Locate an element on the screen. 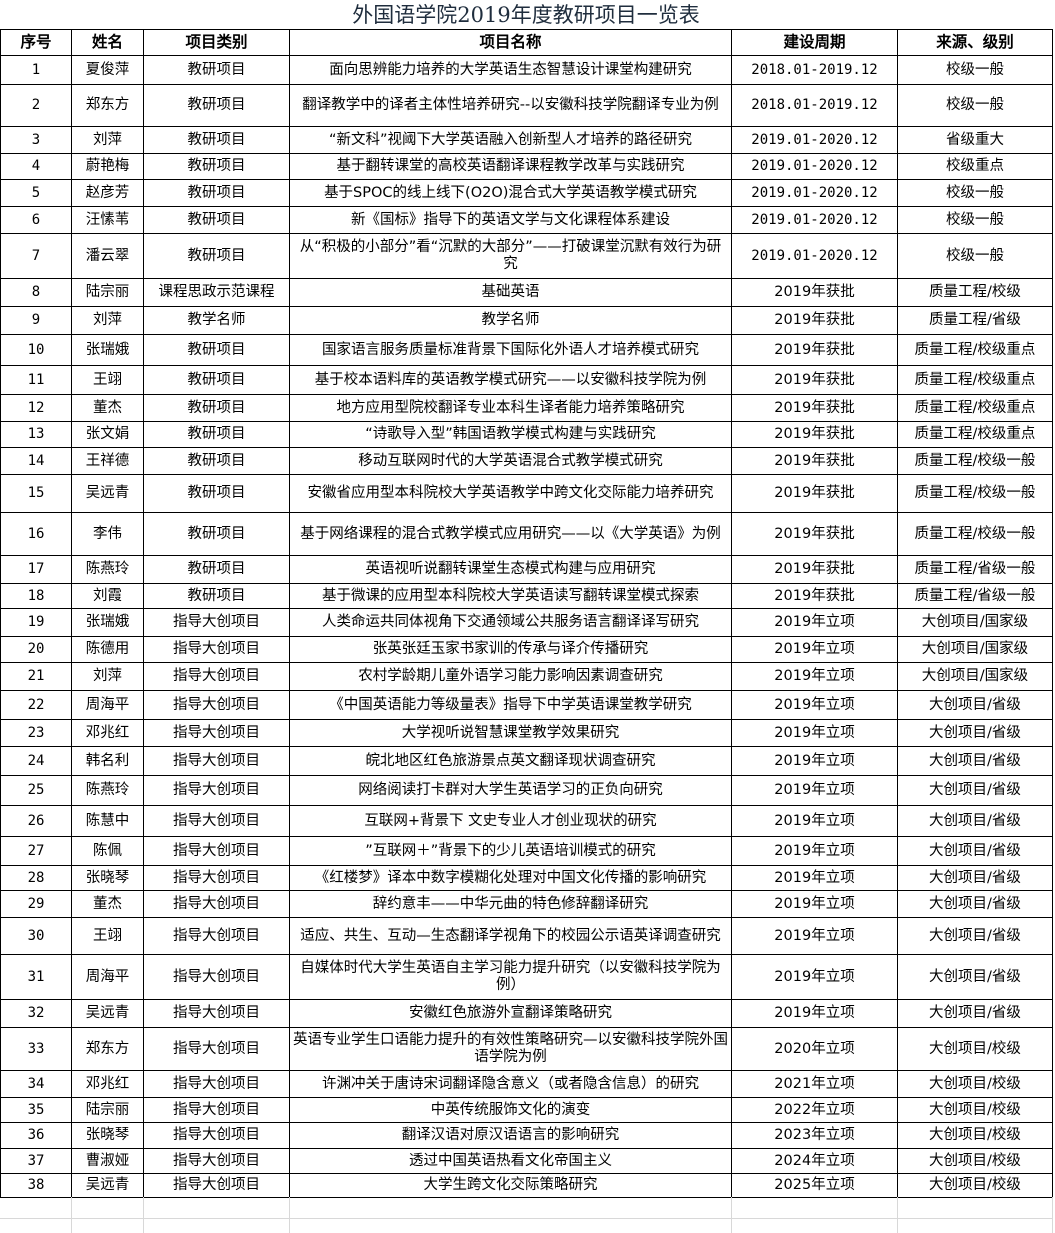 The image size is (1055, 1233). cell-index: 29 is located at coordinates (36, 904).